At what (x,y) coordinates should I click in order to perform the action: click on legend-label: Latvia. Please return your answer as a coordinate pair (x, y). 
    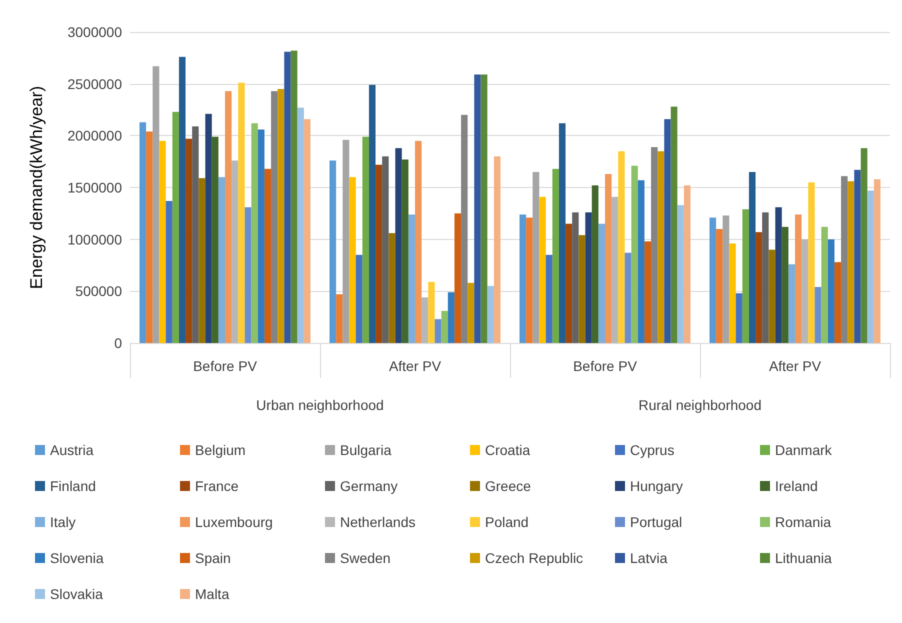
    Looking at the image, I should click on (649, 558).